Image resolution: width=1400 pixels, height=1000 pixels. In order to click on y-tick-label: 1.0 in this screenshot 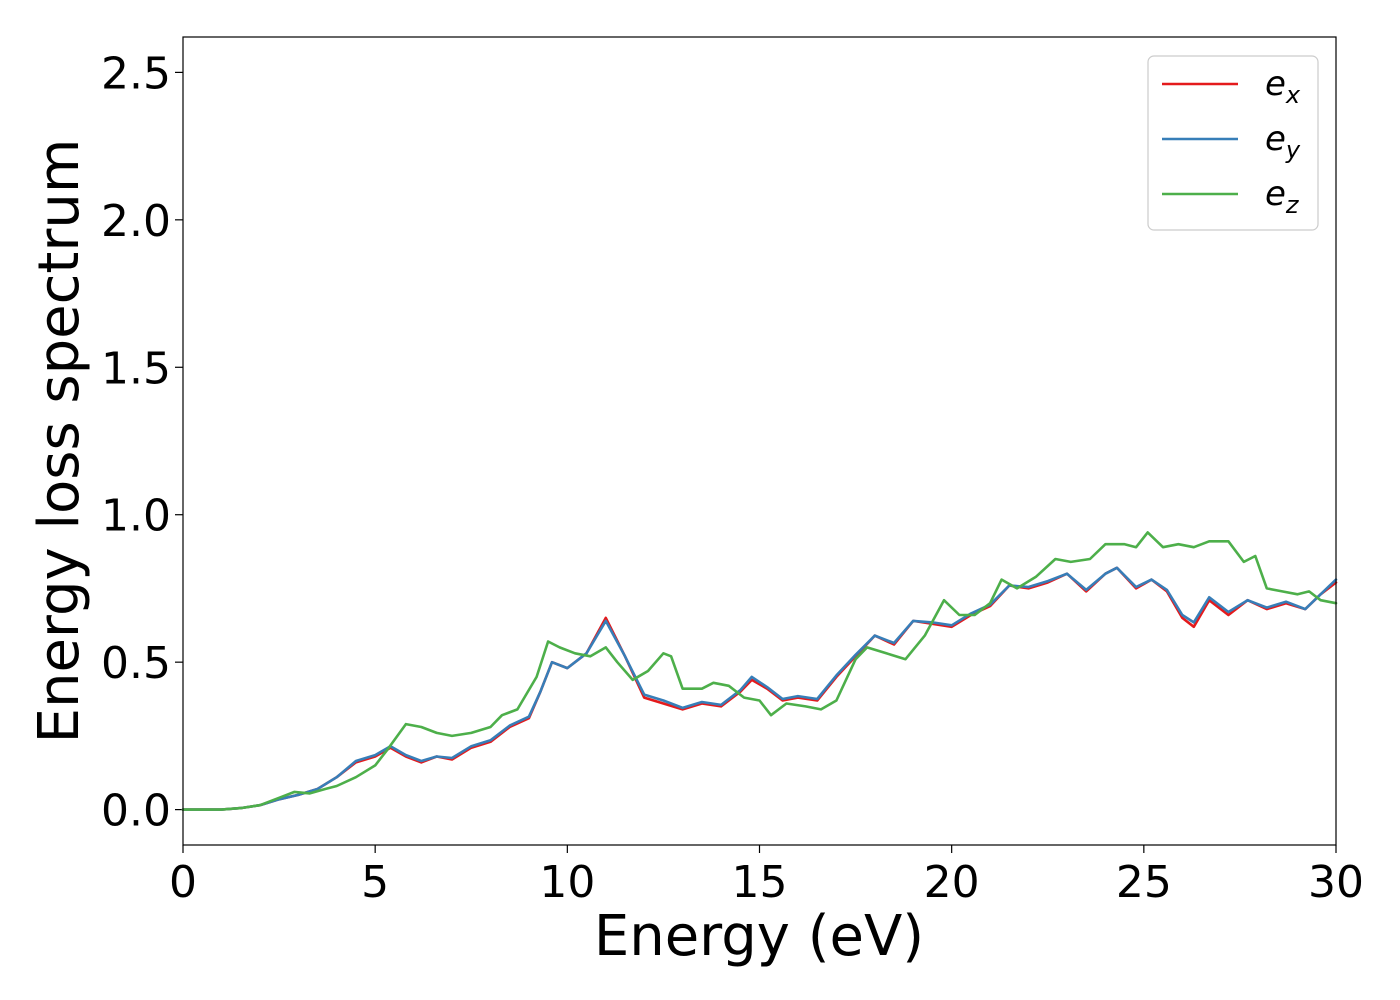, I will do `click(136, 516)`.